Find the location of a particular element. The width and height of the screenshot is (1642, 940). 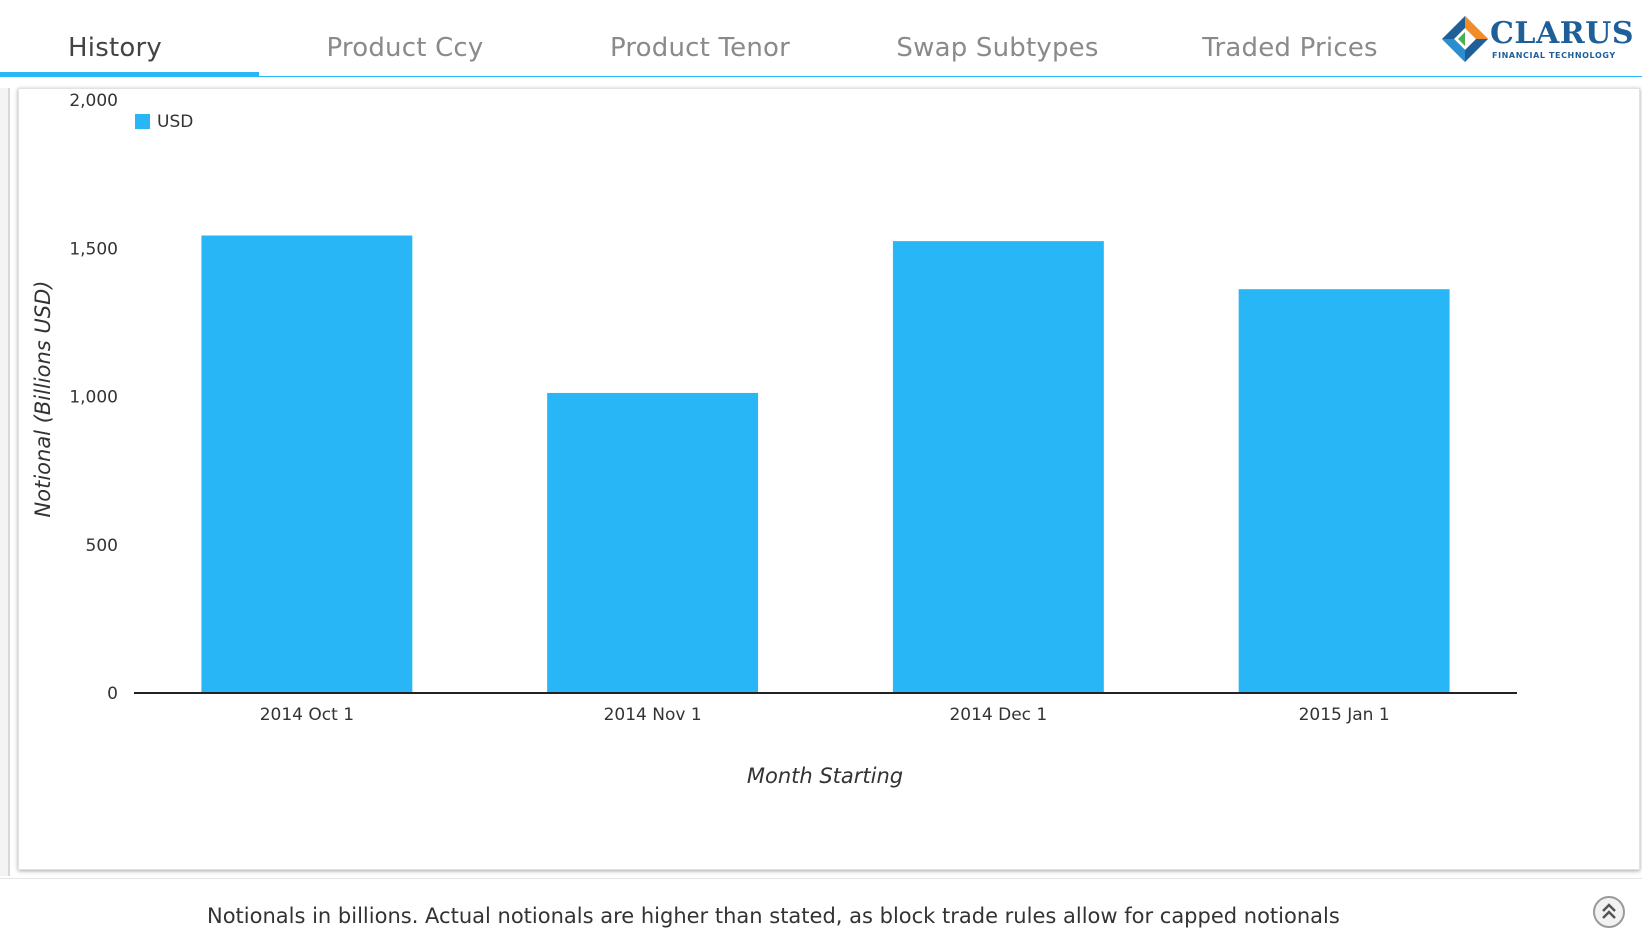

x-axis-ticks: 2014 Oct 1 2014 Nov 1 2014 Dec 1 2015 Jan 1 is located at coordinates (825, 715).